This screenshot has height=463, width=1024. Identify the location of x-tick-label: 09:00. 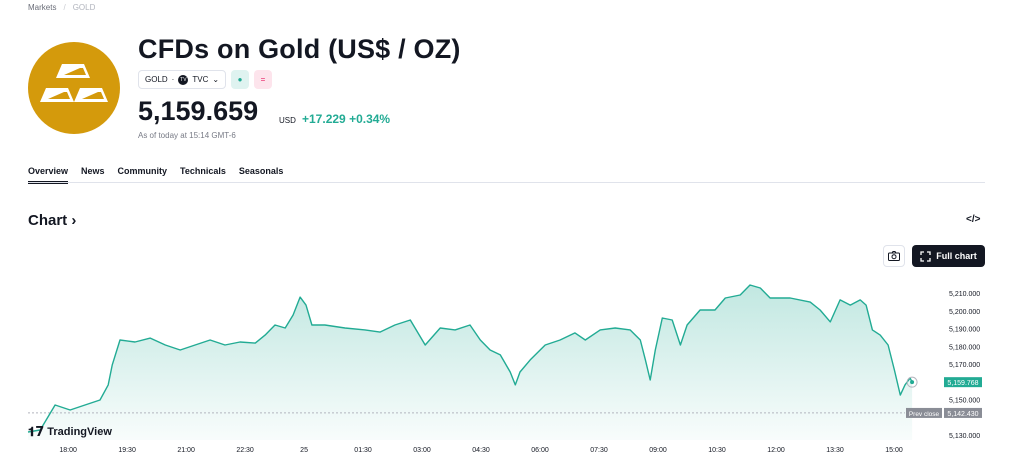
(658, 450).